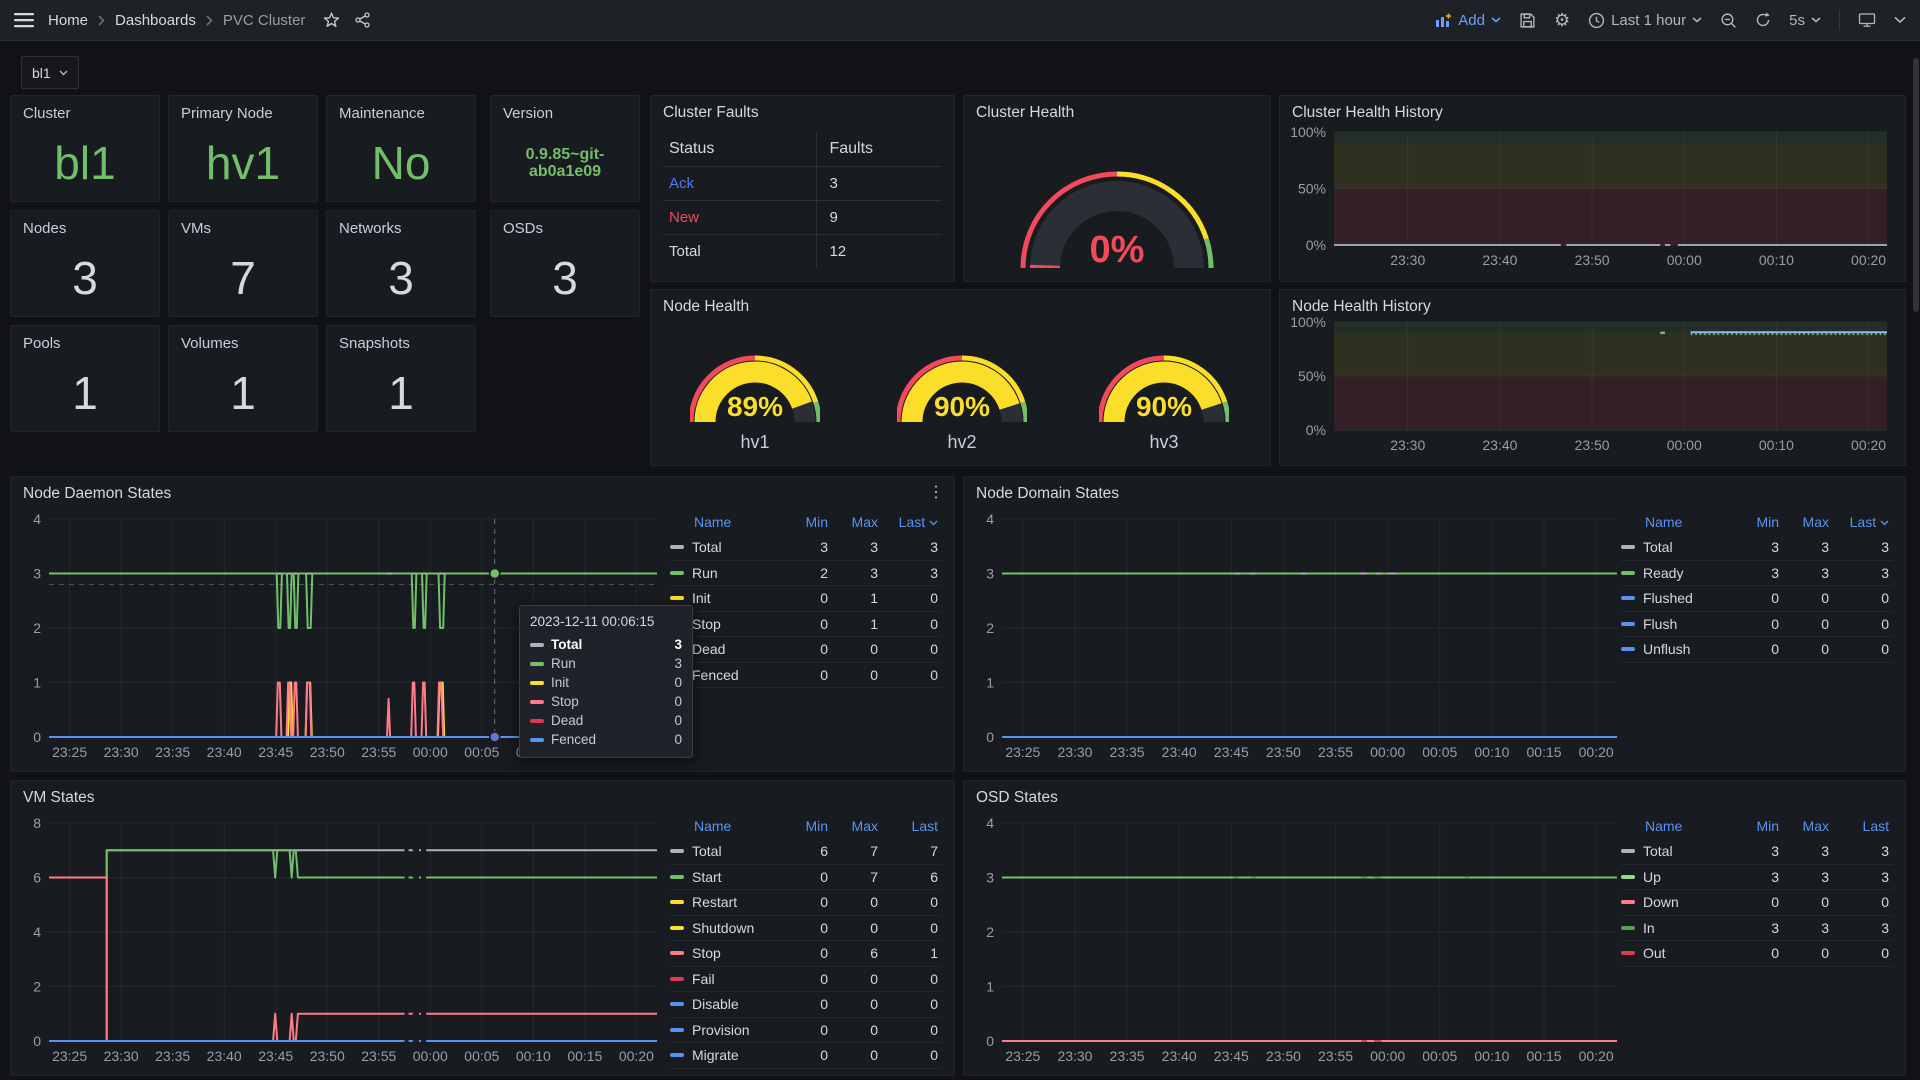  What do you see at coordinates (1677, 598) in the screenshot?
I see `legend-series-name: Flushed` at bounding box center [1677, 598].